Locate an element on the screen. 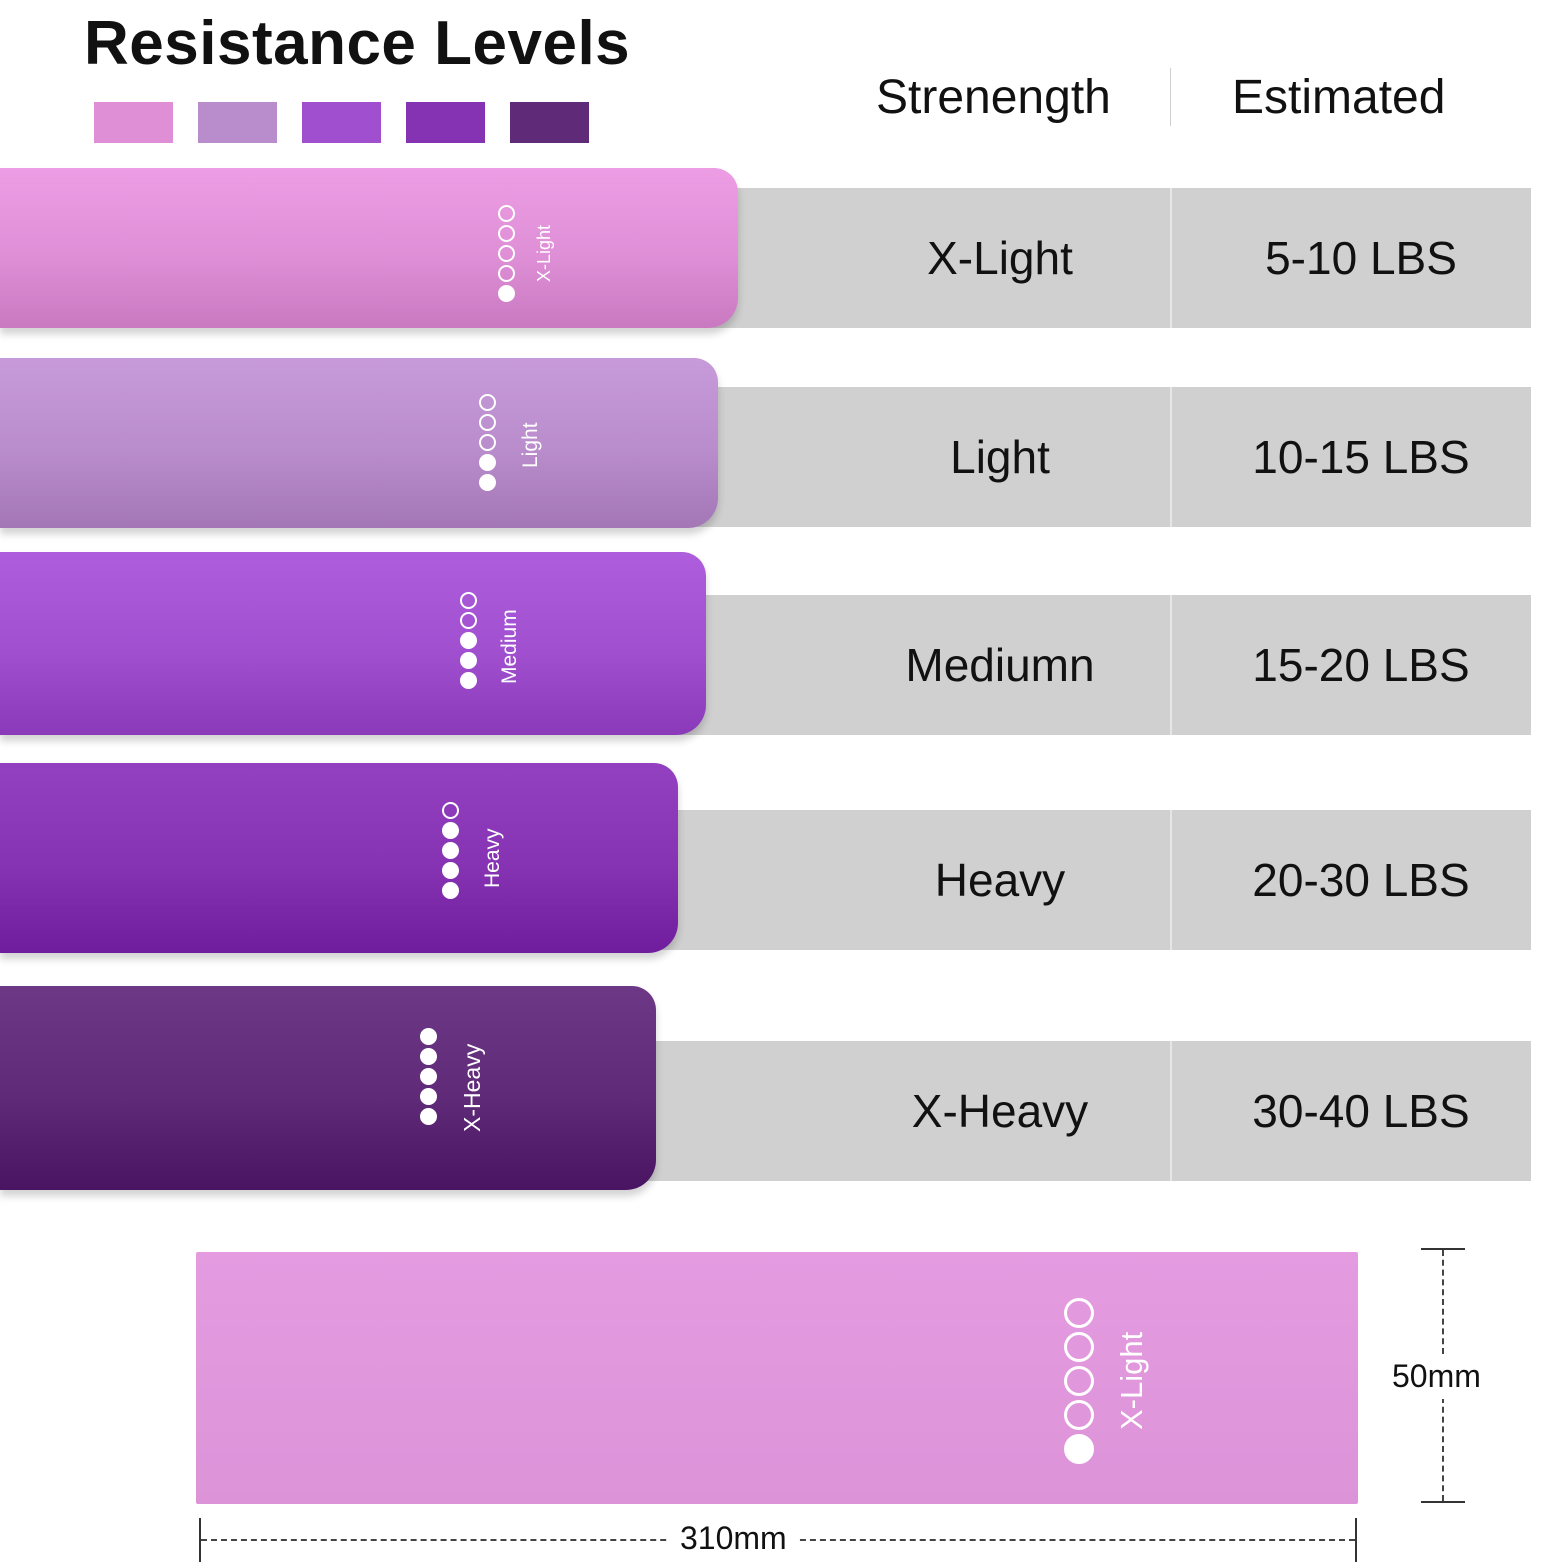 The image size is (1568, 1568). weight-value: 15-20 LBS is located at coordinates (1361, 665).